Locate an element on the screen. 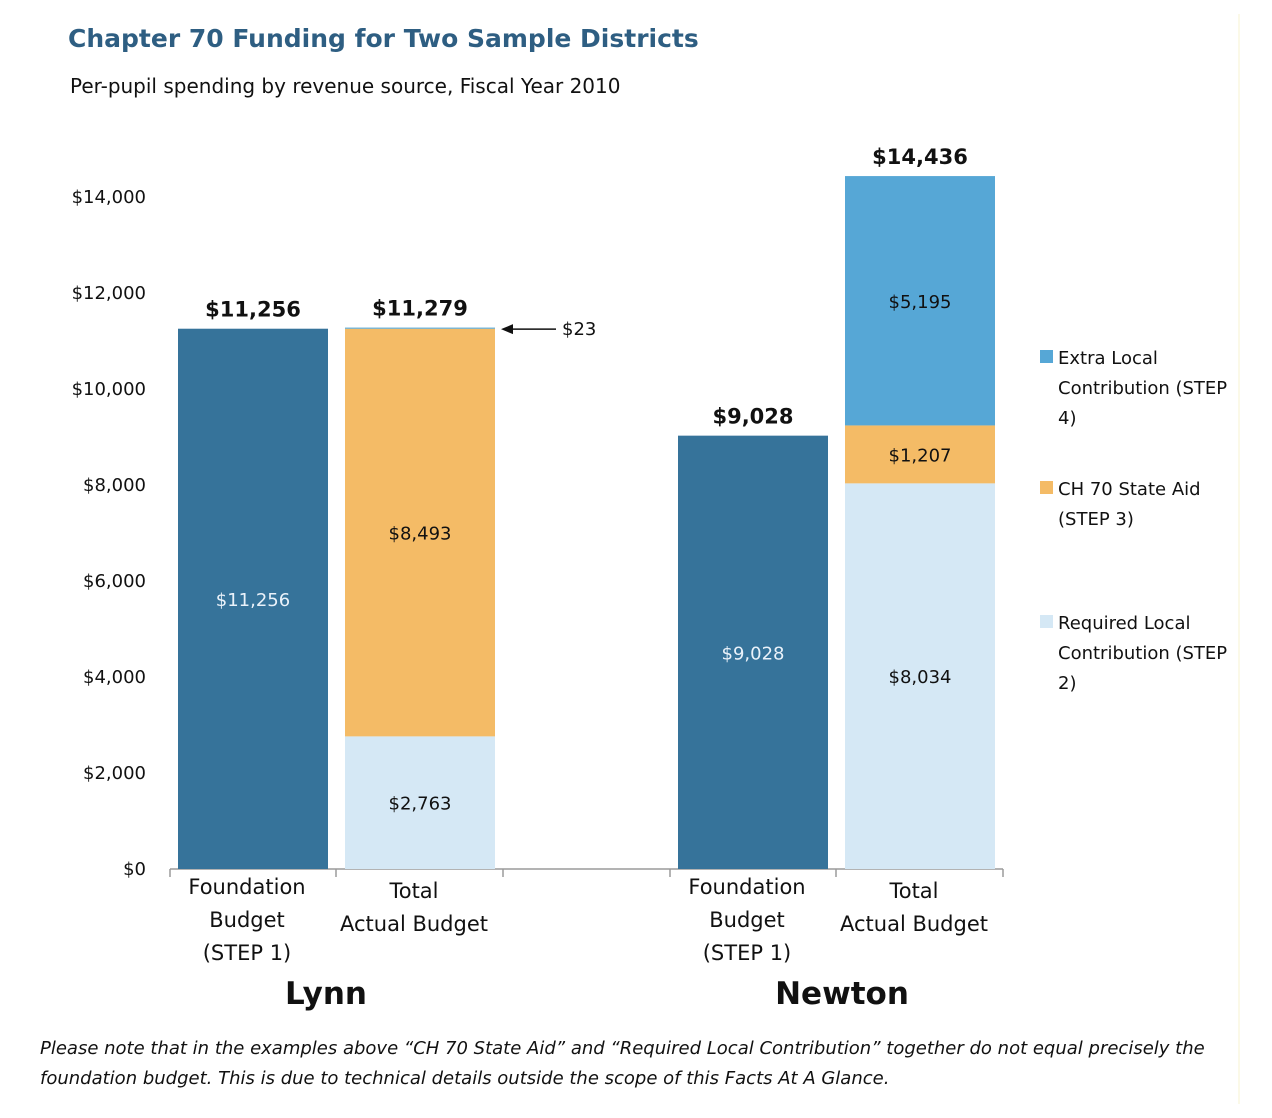 The image size is (1272, 1118). y-tick-label: $4,000 is located at coordinates (114, 677).